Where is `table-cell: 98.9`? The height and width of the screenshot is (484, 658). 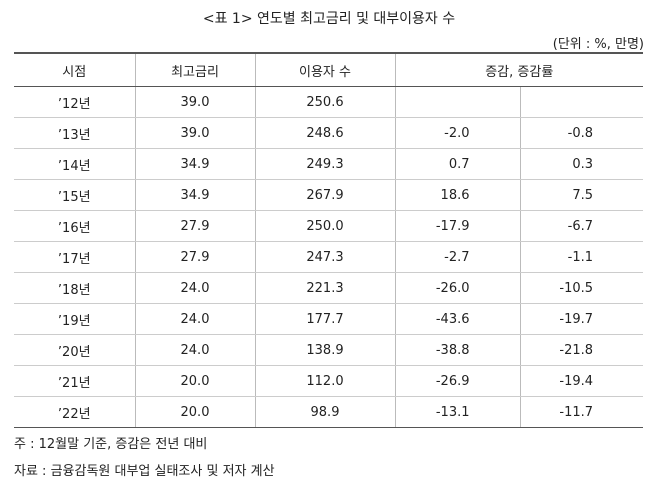
table-cell: 98.9 is located at coordinates (324, 412).